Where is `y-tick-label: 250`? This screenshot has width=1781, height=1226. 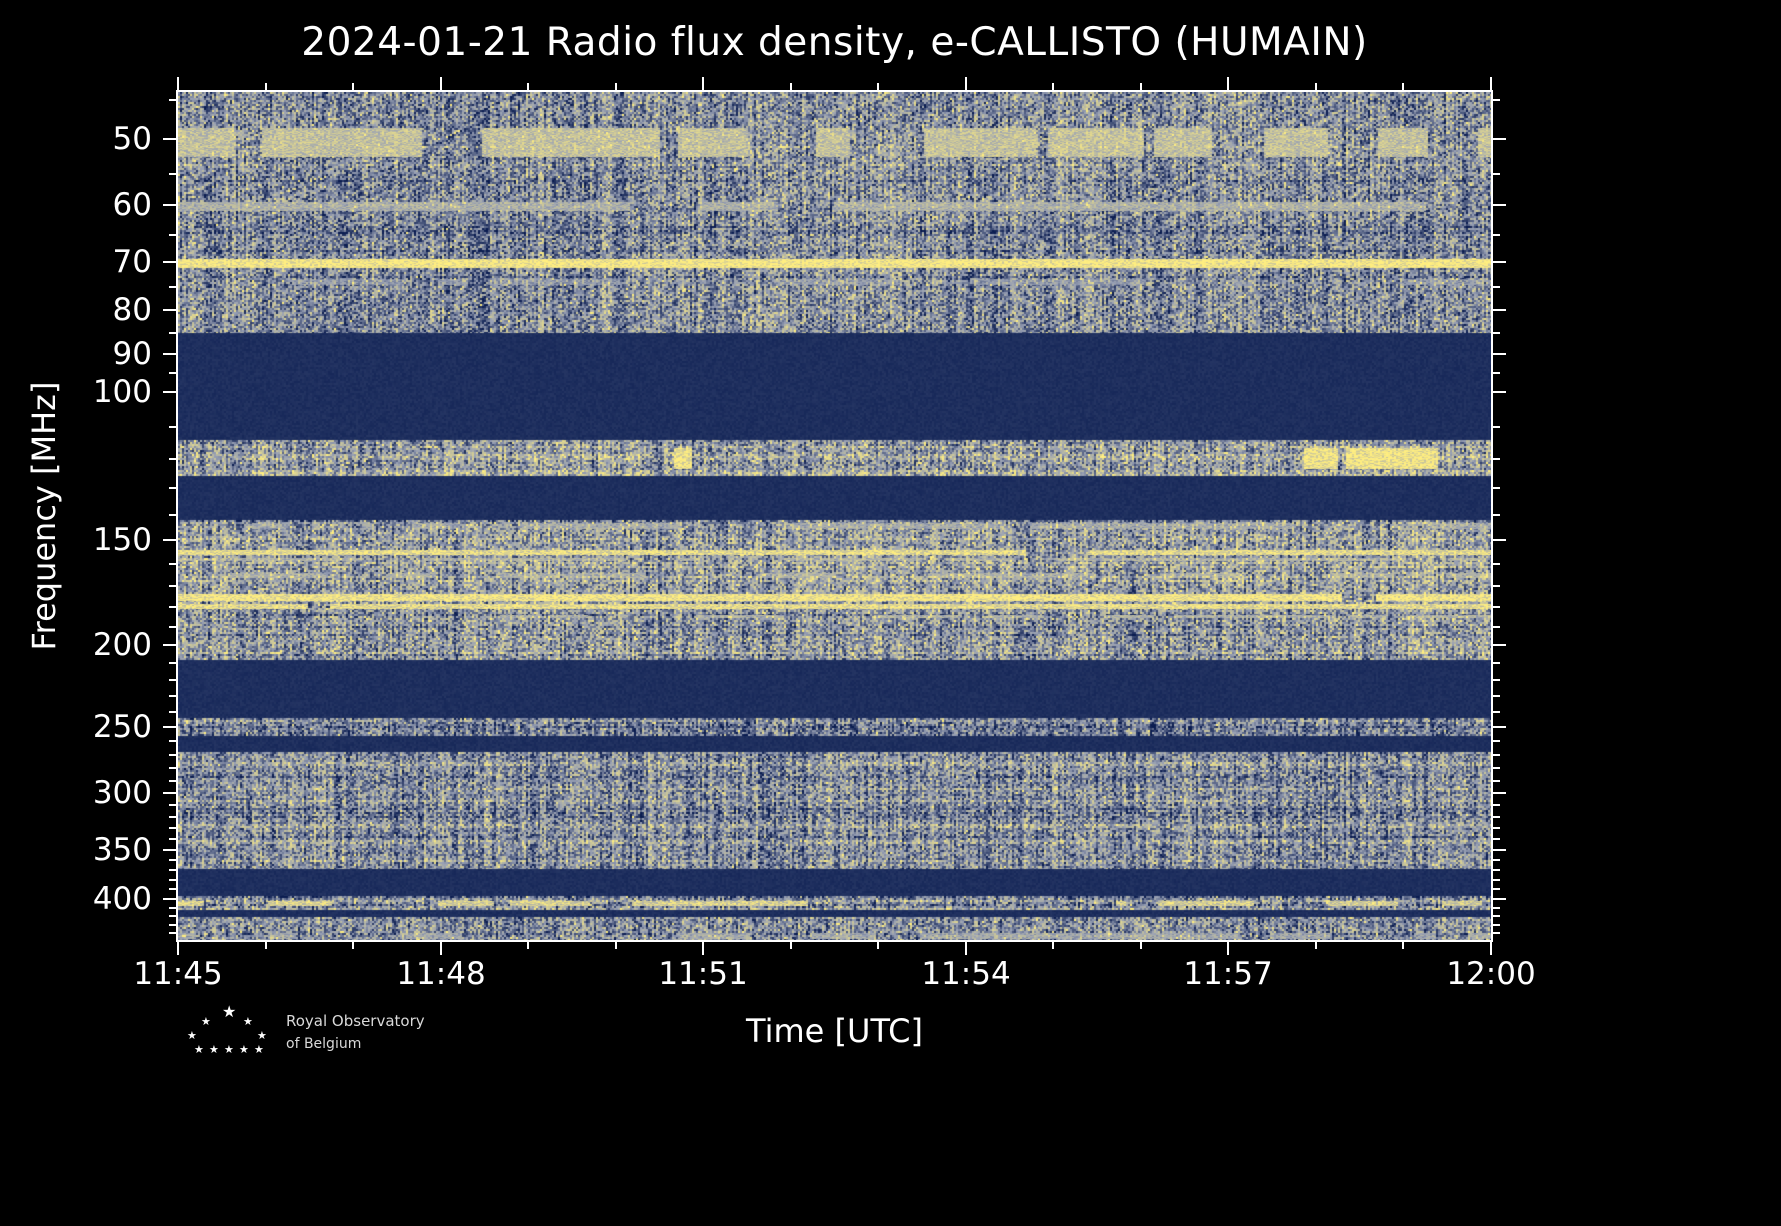
y-tick-label: 250 is located at coordinates (122, 727).